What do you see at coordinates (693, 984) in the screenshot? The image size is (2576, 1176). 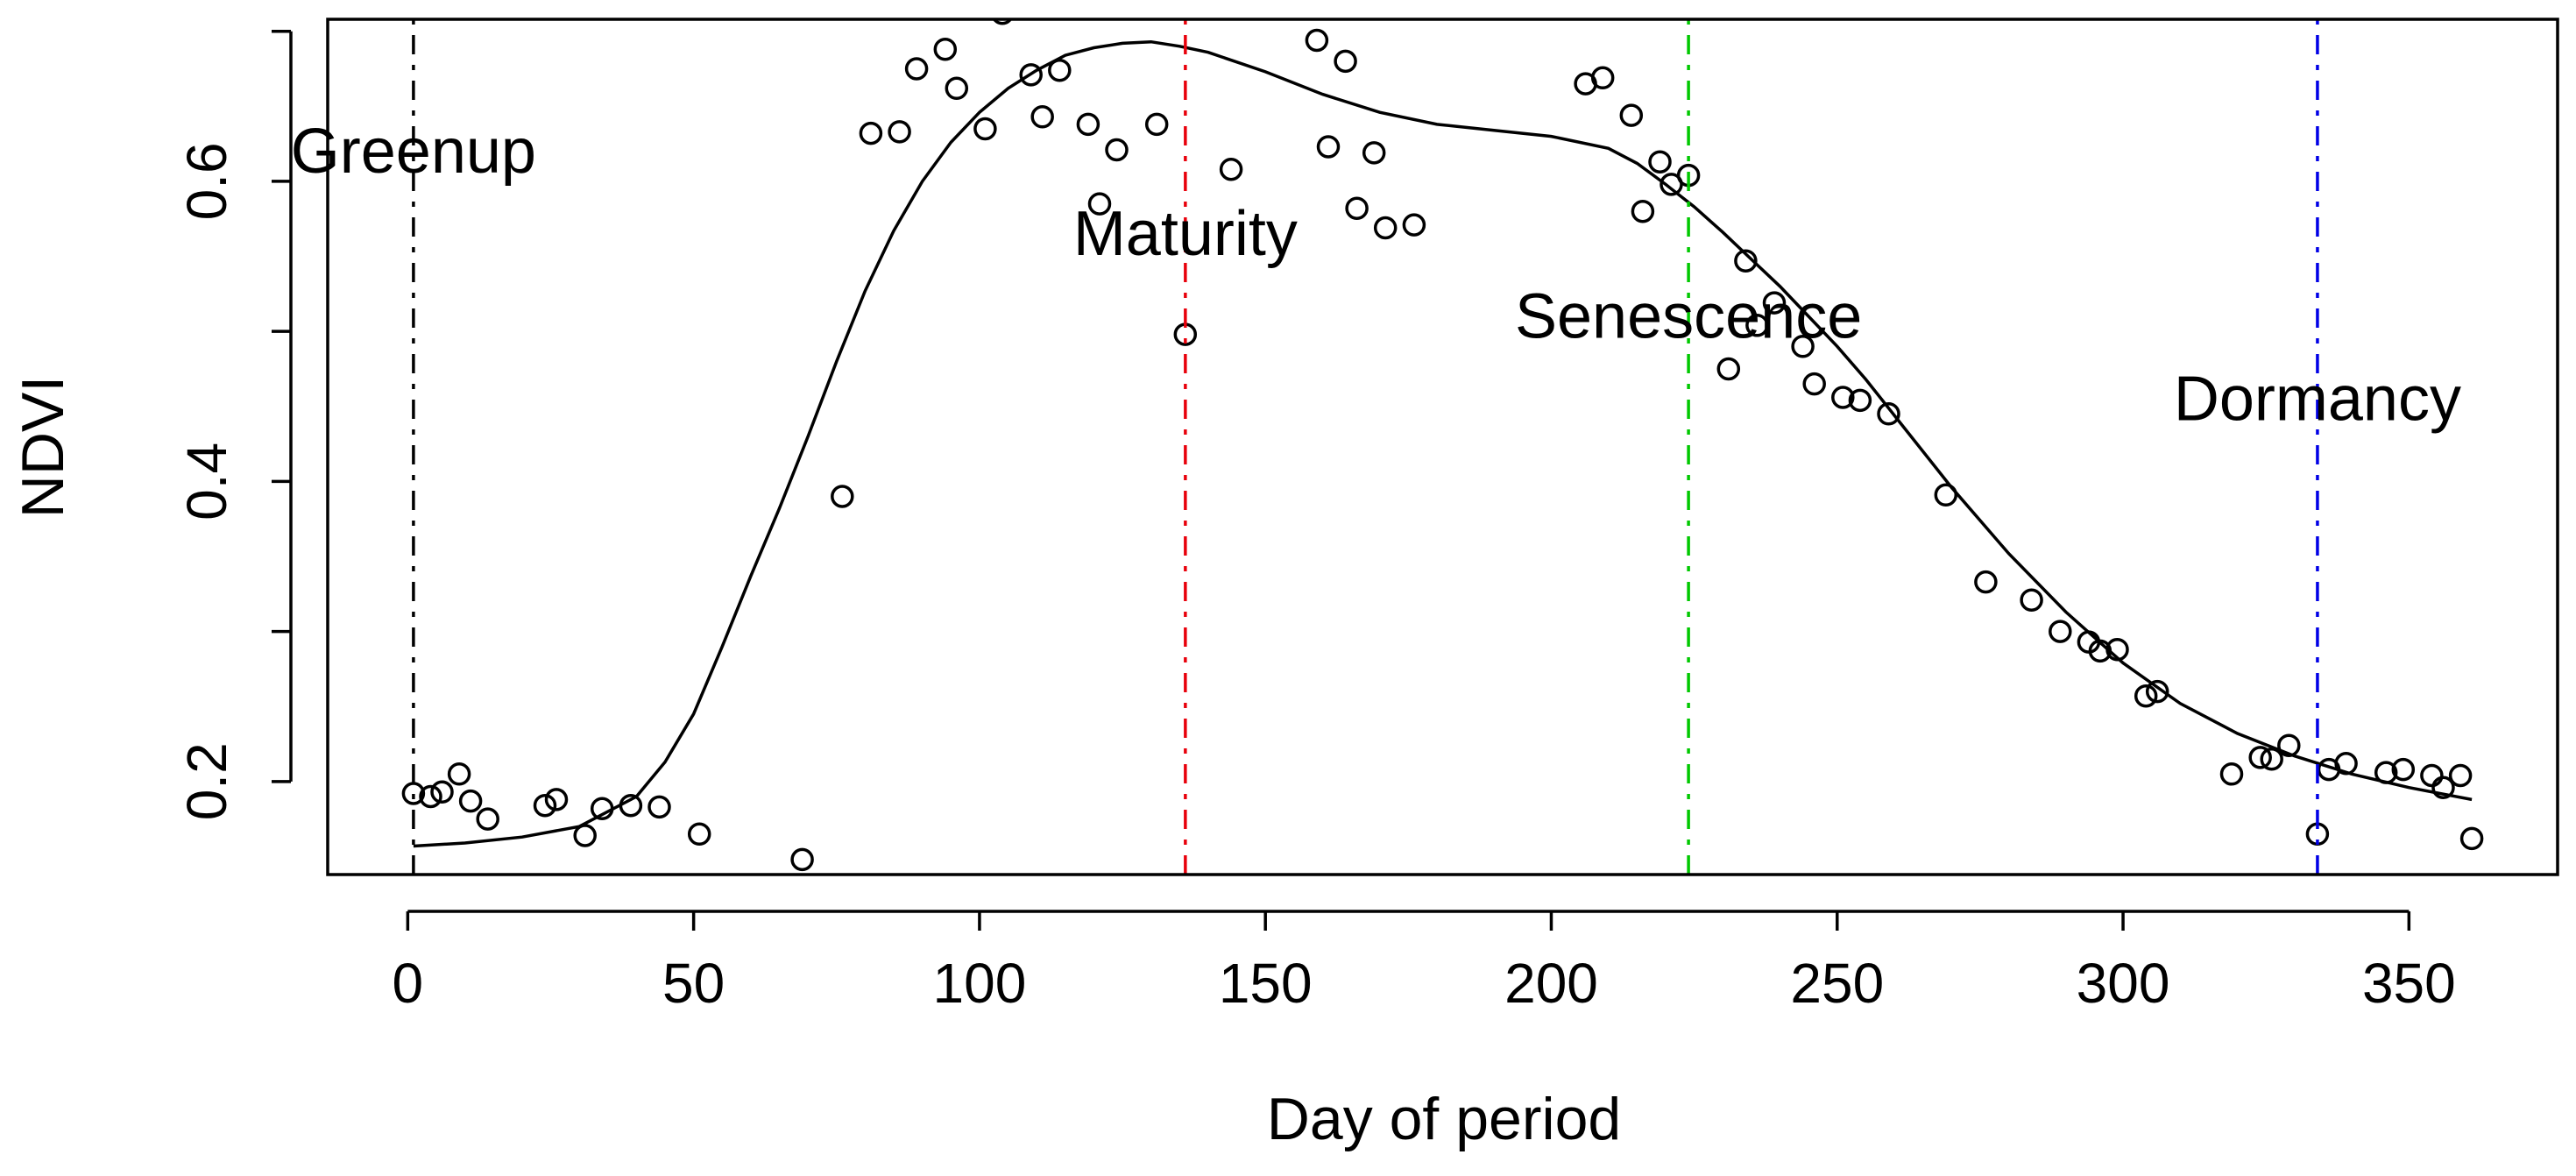 I see `x-tick-label: 50` at bounding box center [693, 984].